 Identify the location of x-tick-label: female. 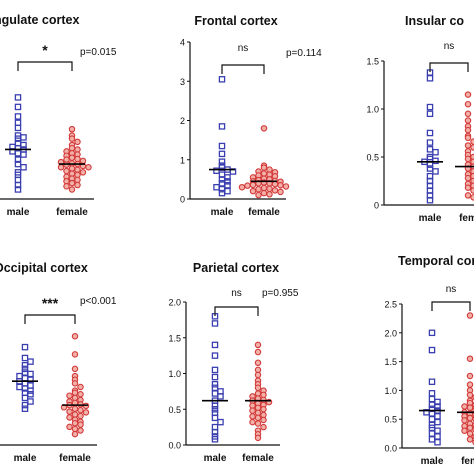
(264, 212).